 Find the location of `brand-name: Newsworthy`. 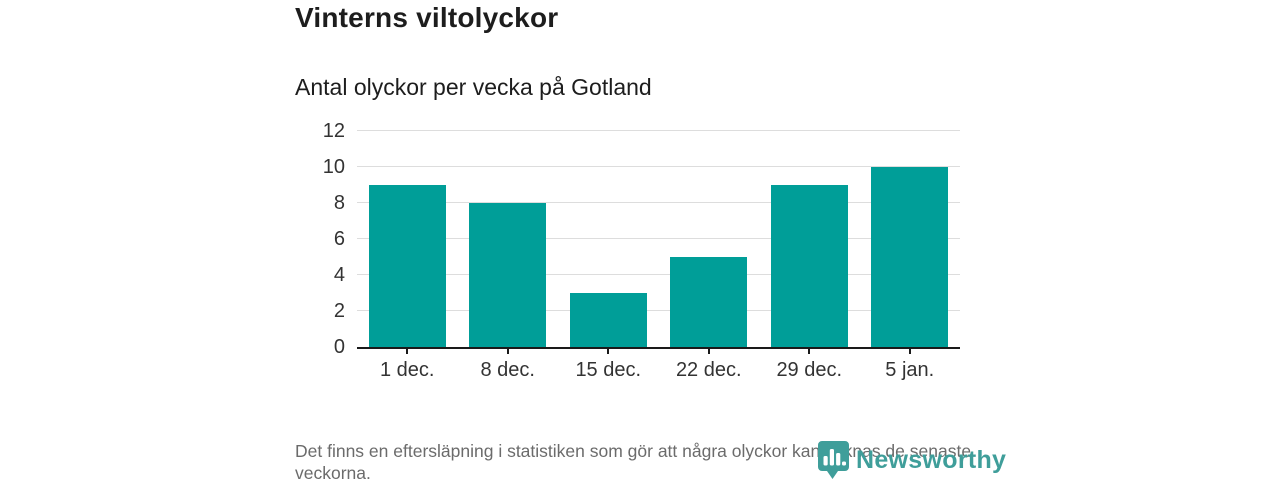

brand-name: Newsworthy is located at coordinates (931, 459).